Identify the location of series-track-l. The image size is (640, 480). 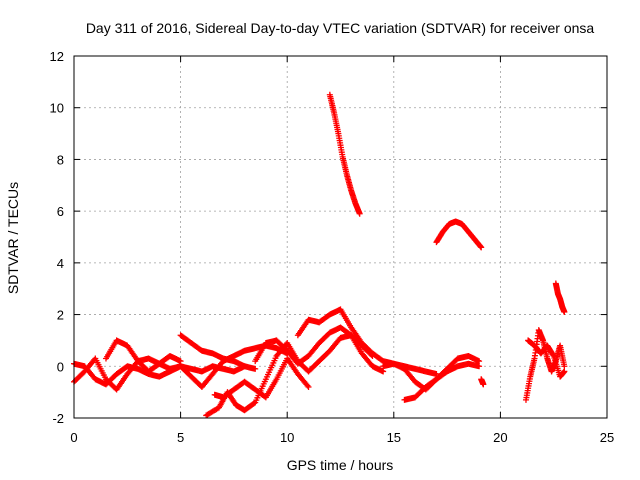
(459, 234).